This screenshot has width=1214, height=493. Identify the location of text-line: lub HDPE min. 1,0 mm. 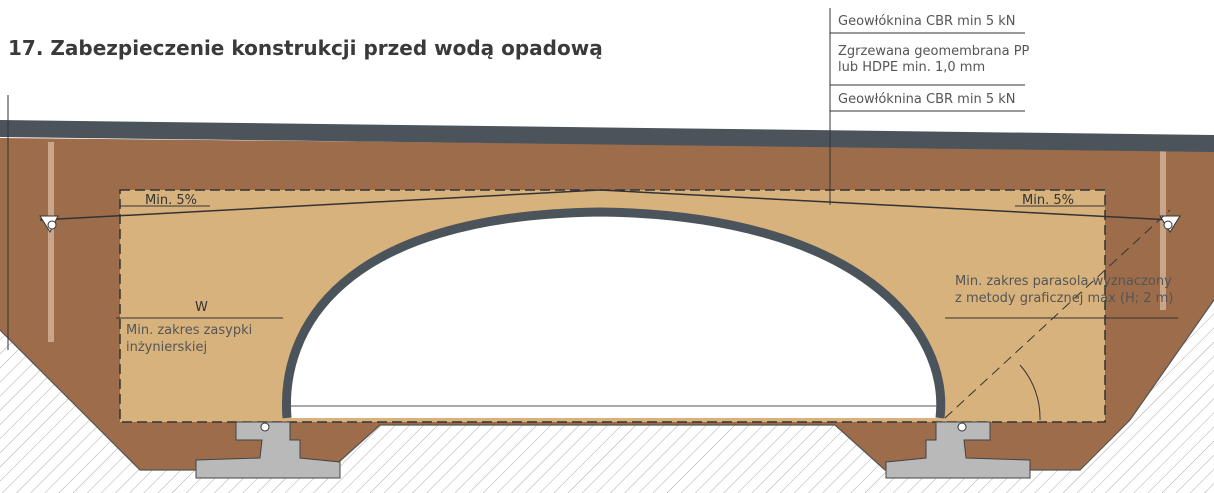
(911, 67).